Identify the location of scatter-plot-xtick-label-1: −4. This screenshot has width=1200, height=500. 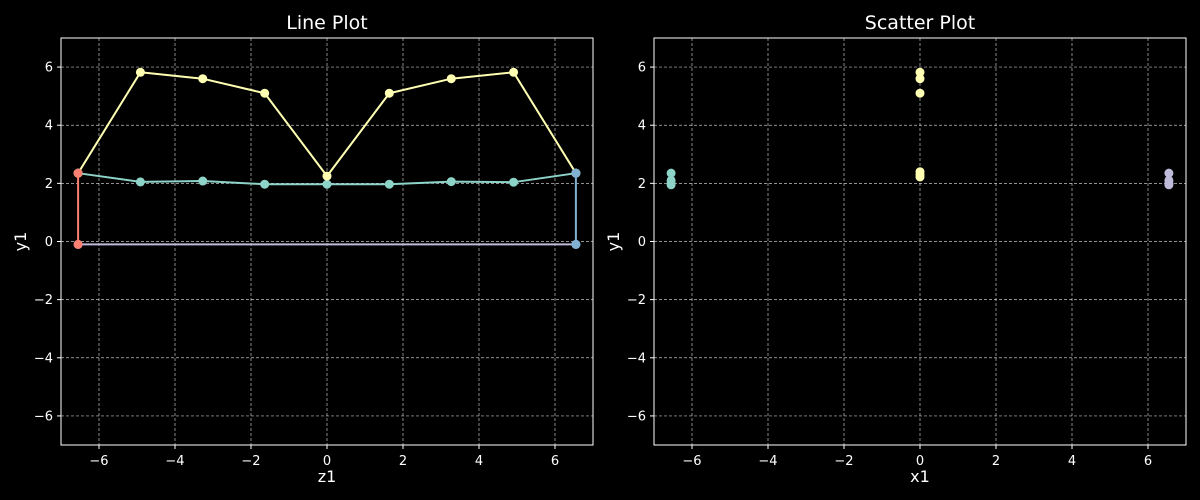
(767, 461).